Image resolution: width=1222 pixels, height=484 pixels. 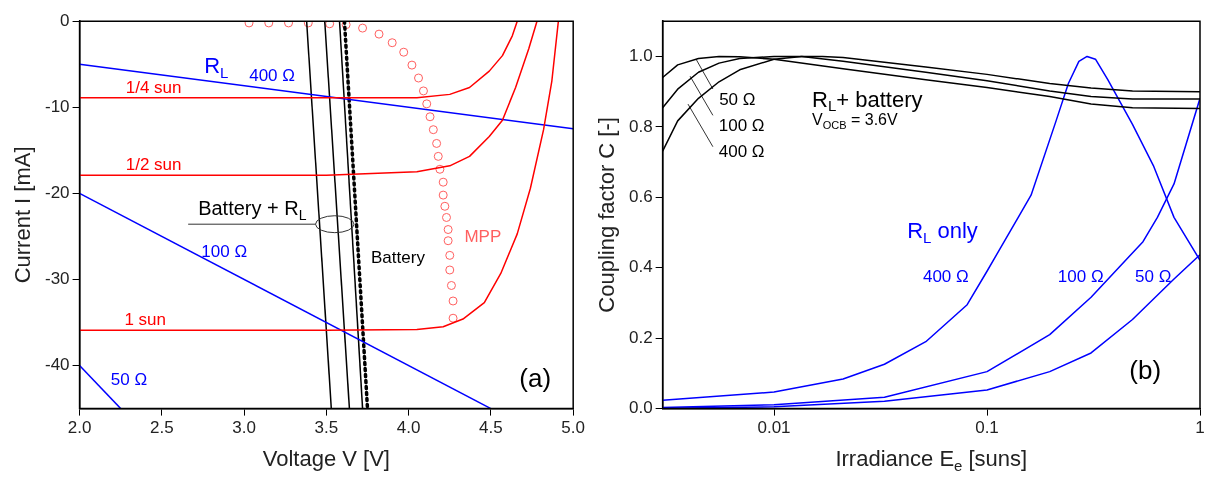 I want to click on y-tick-label: 0.0, so click(x=640, y=408).